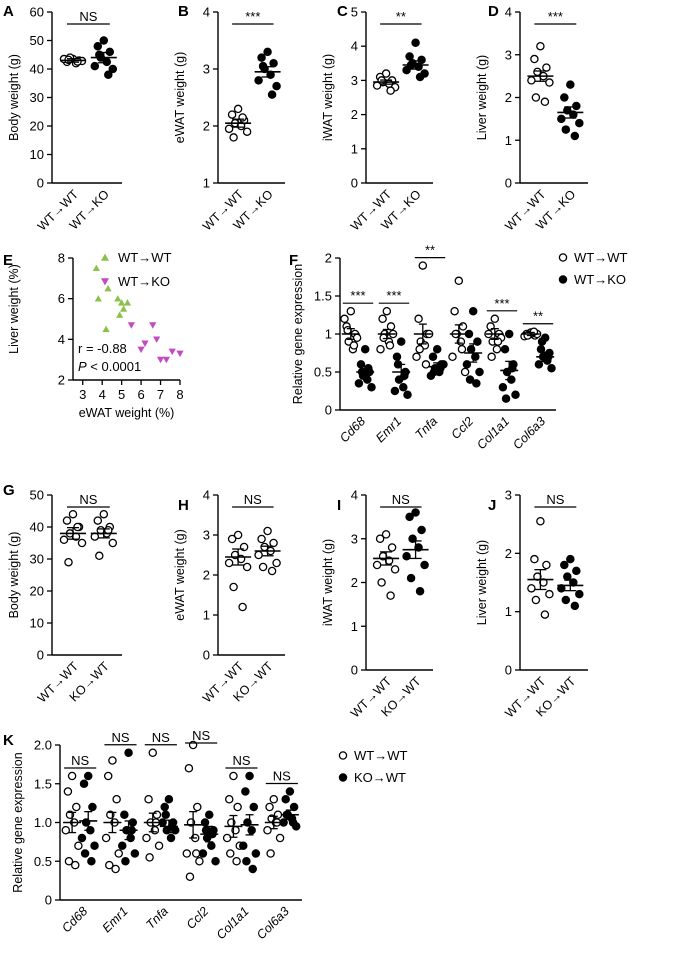 This screenshot has width=700, height=957. What do you see at coordinates (144, 281) in the screenshot?
I see `legend-label-E: WT→KO` at bounding box center [144, 281].